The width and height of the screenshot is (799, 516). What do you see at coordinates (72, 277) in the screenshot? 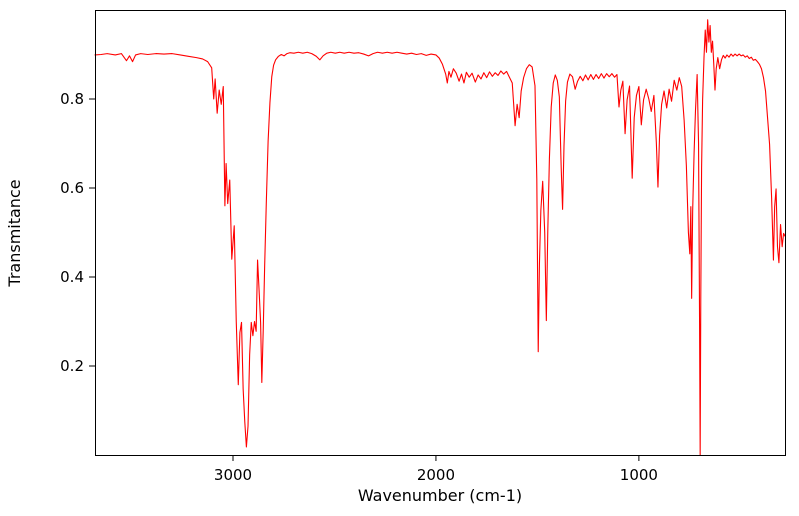
I see `y-tick-label: 0.4` at bounding box center [72, 277].